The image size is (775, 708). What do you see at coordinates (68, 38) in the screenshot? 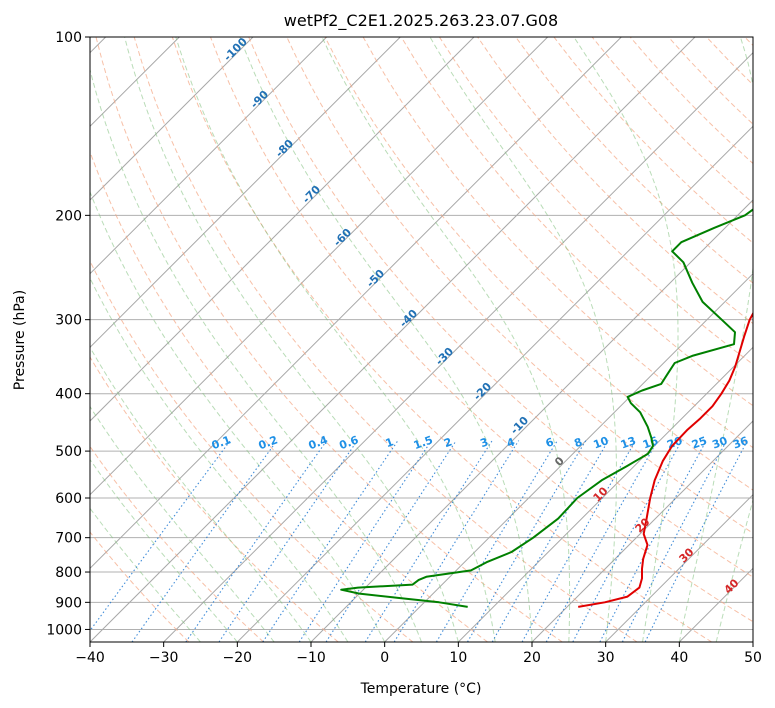
I see `y-tick-label: 100` at bounding box center [68, 38].